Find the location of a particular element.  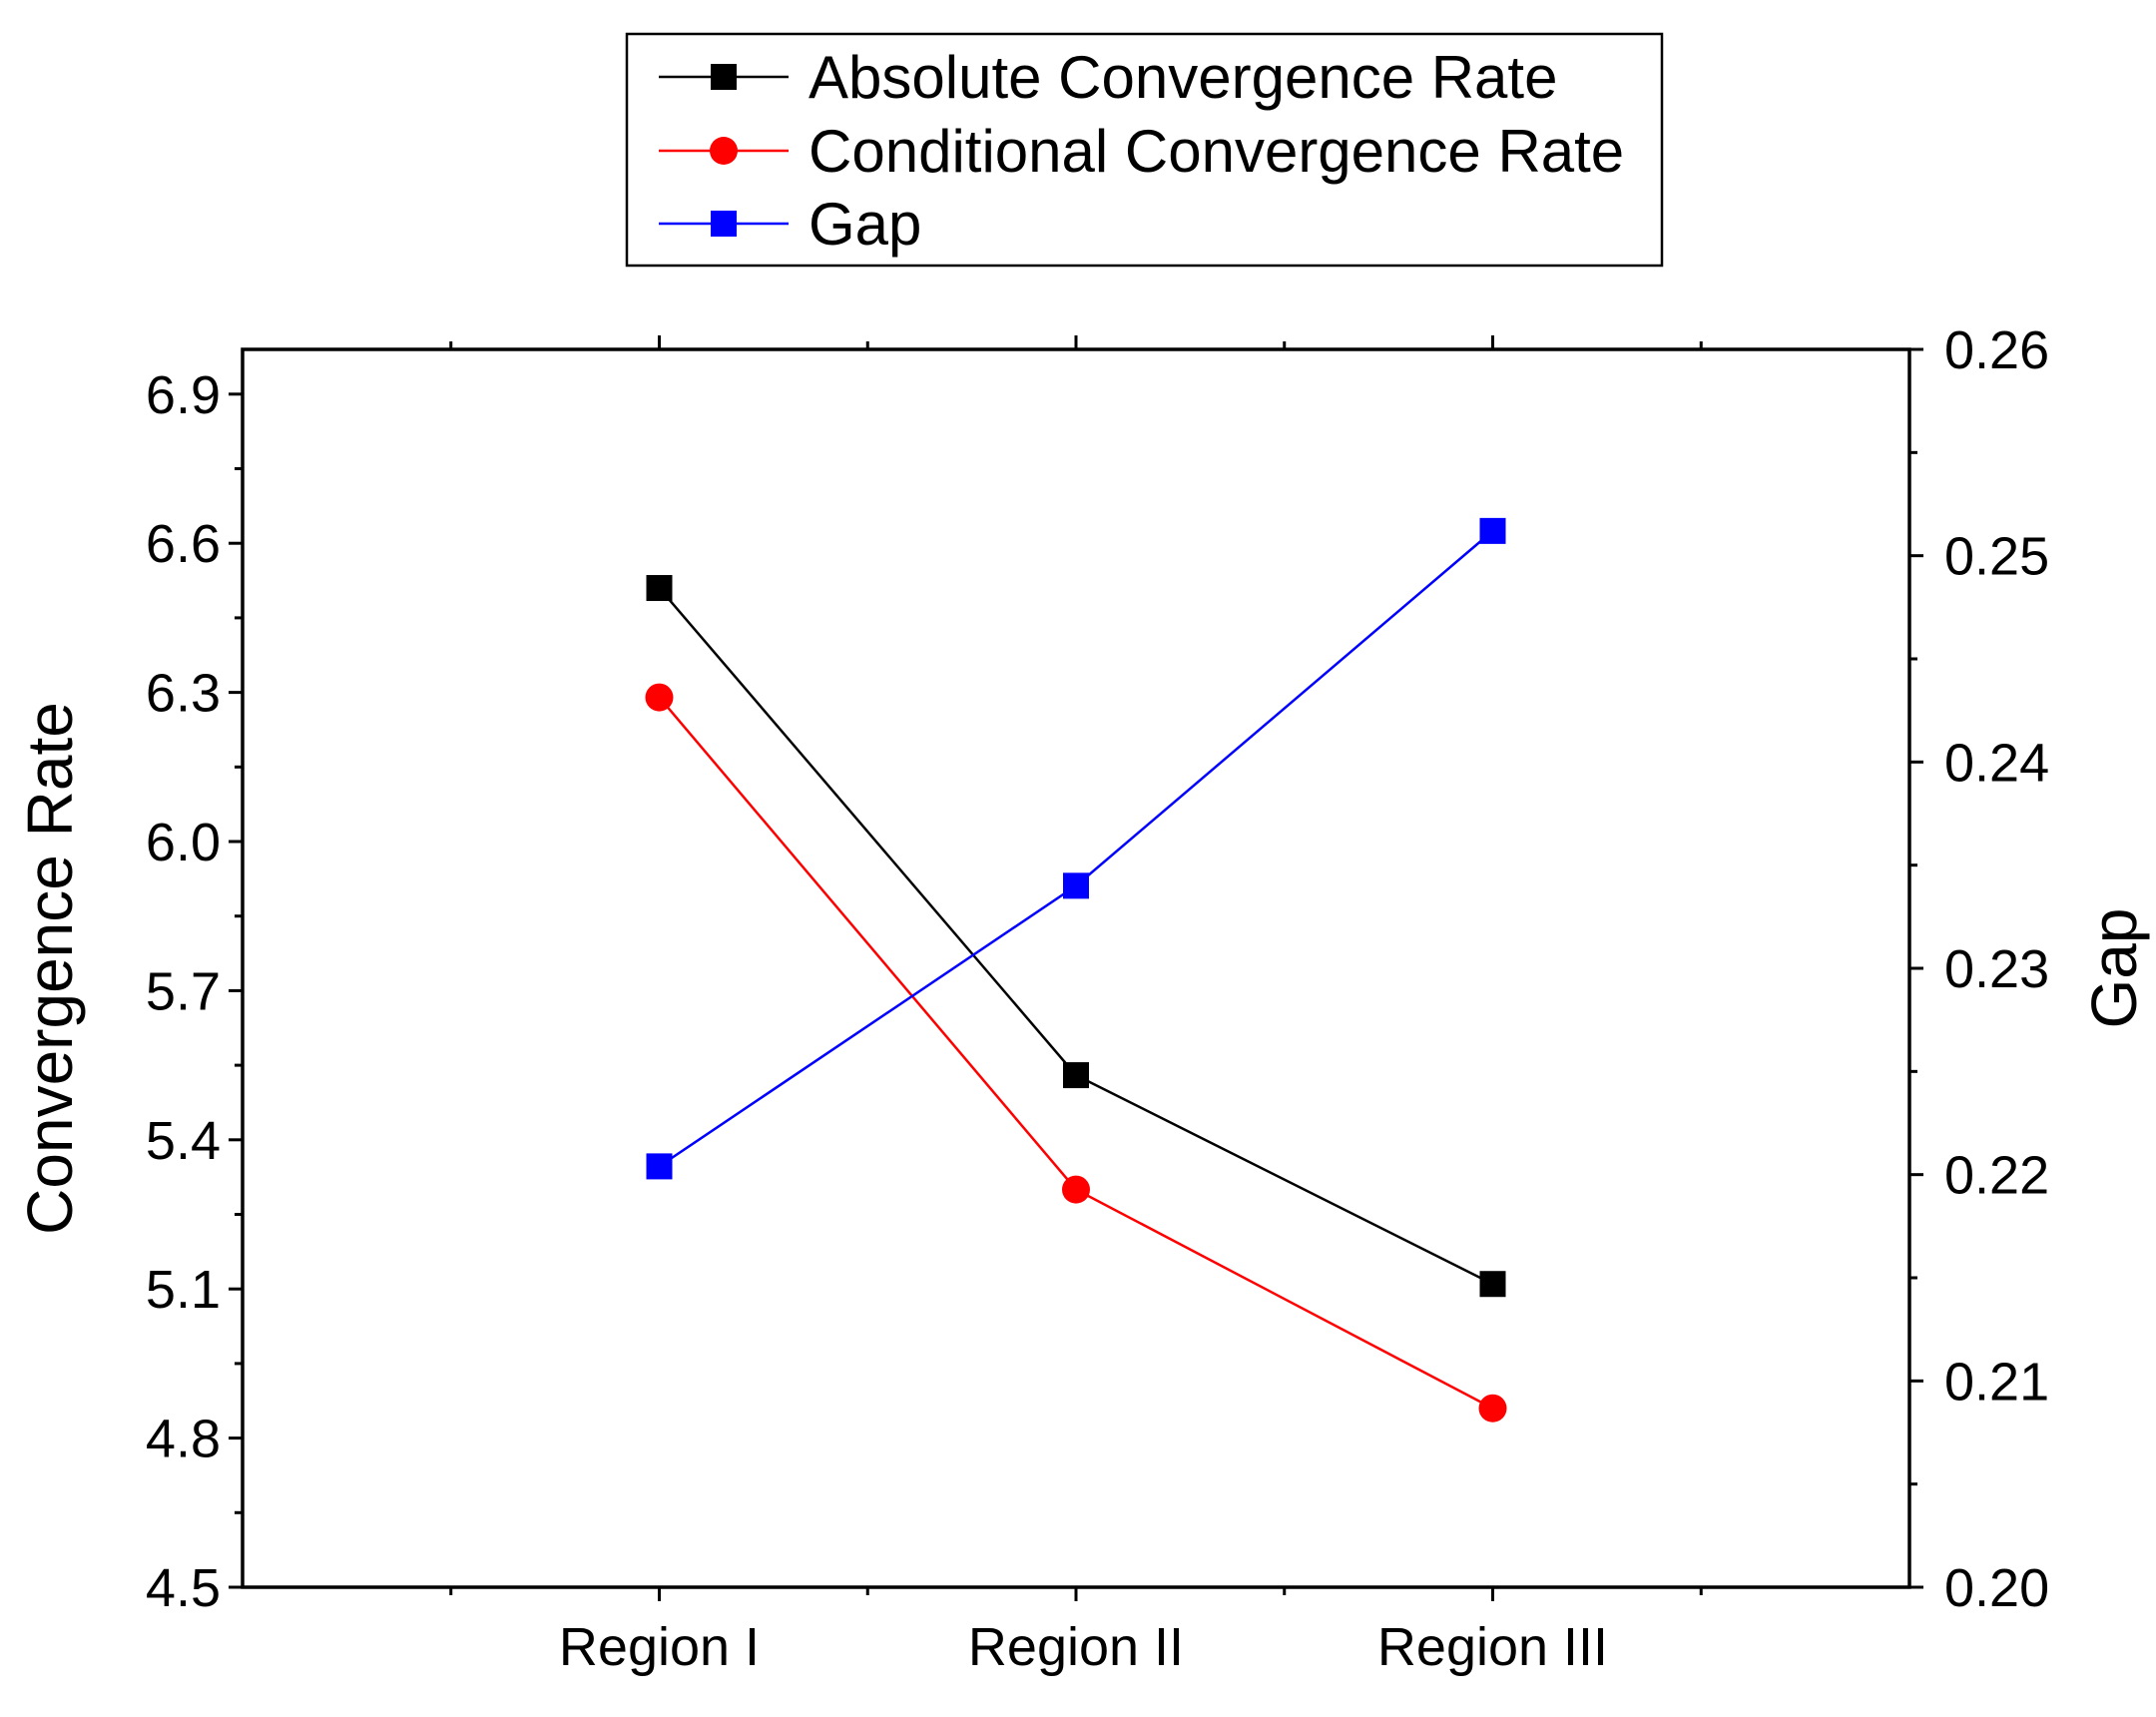

y-tick-label-3: 5.4 is located at coordinates (183, 1141).